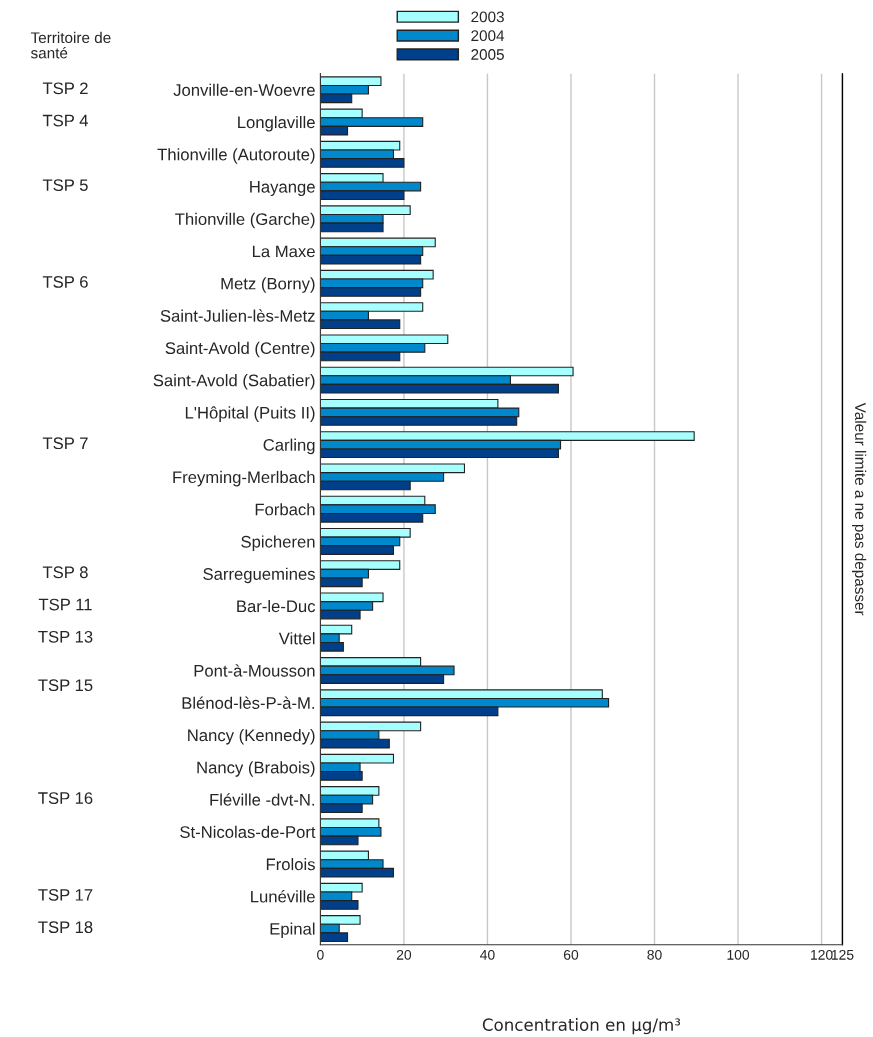 The width and height of the screenshot is (873, 1037). Describe the element at coordinates (237, 315) in the screenshot. I see `y-tick-label: Saint-Julien-lès-Metz` at that location.